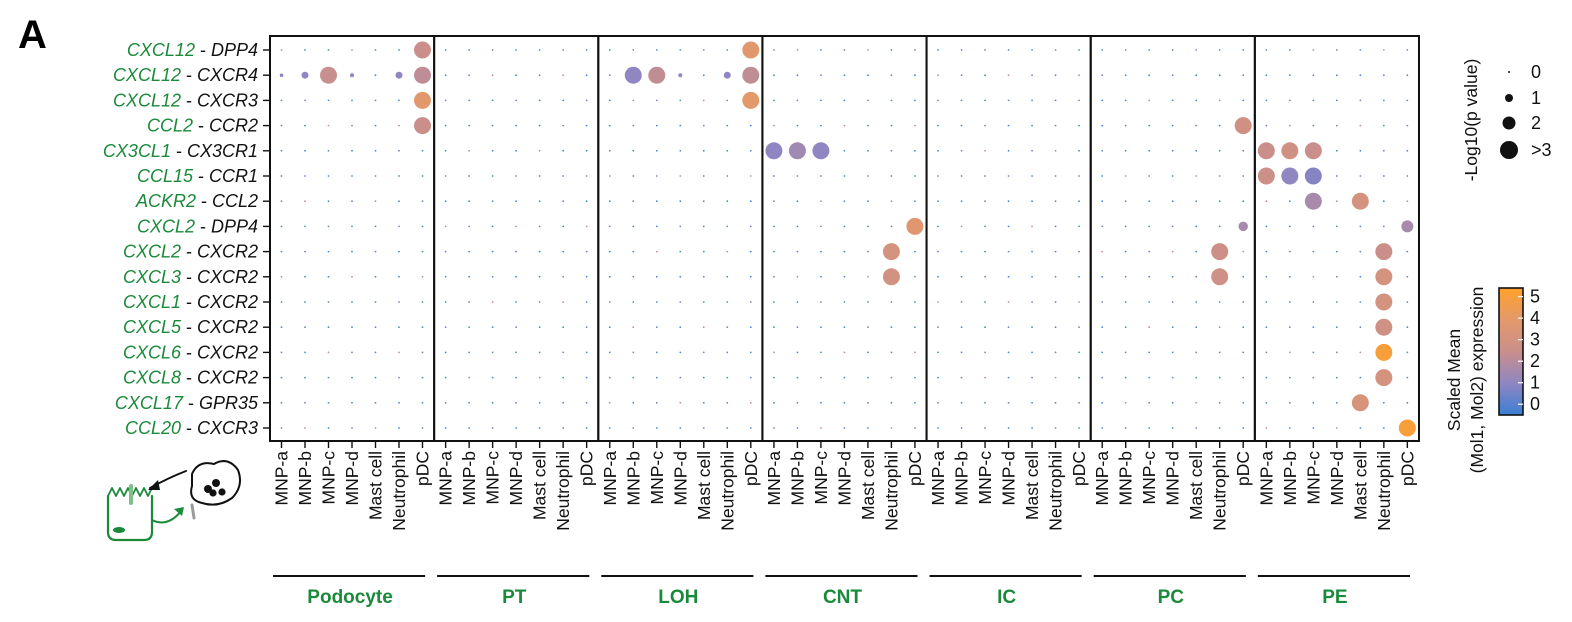  What do you see at coordinates (1477, 380) in the screenshot?
I see `color-legend-title-line2: (Mol1, Mol2) expression` at bounding box center [1477, 380].